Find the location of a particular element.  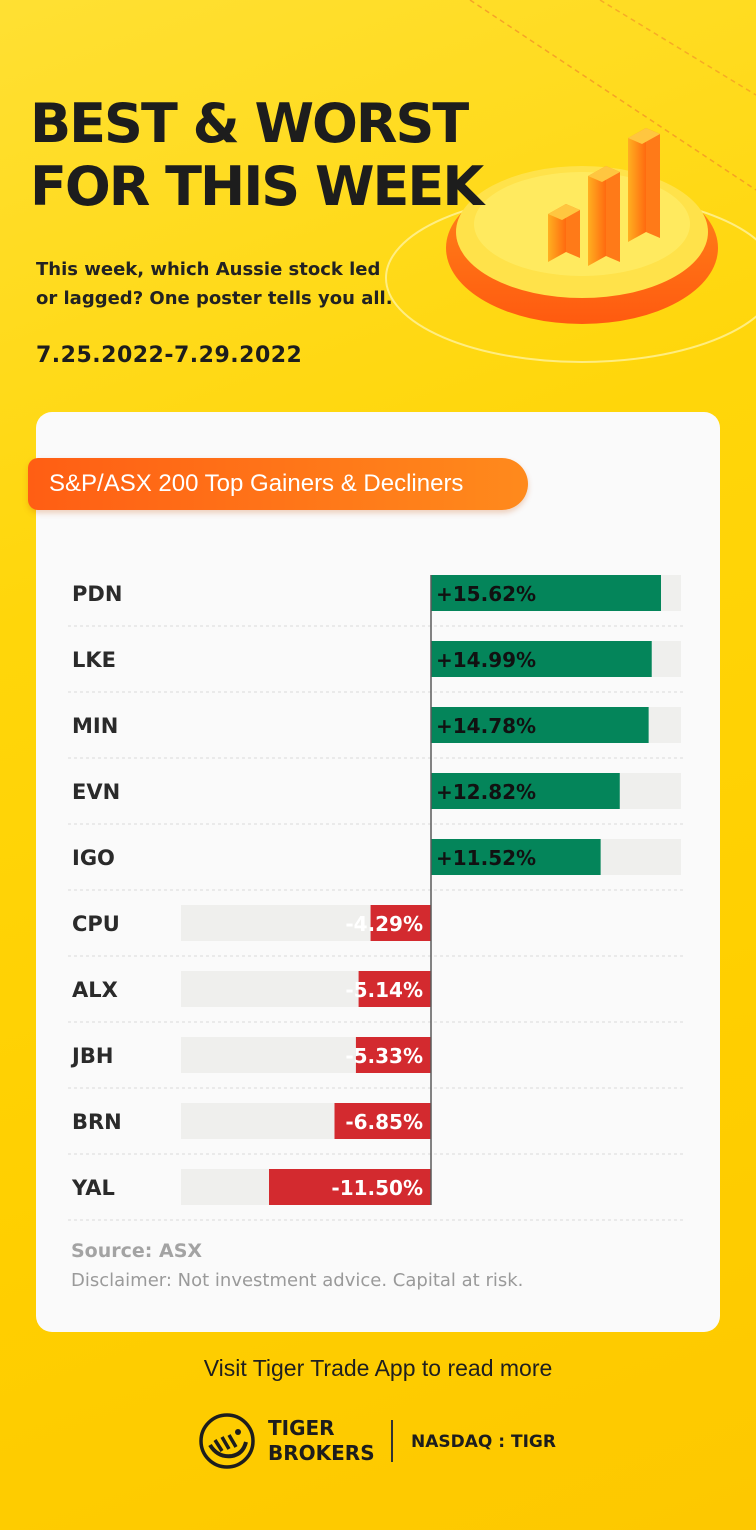

data-label: +14.99% is located at coordinates (486, 660).